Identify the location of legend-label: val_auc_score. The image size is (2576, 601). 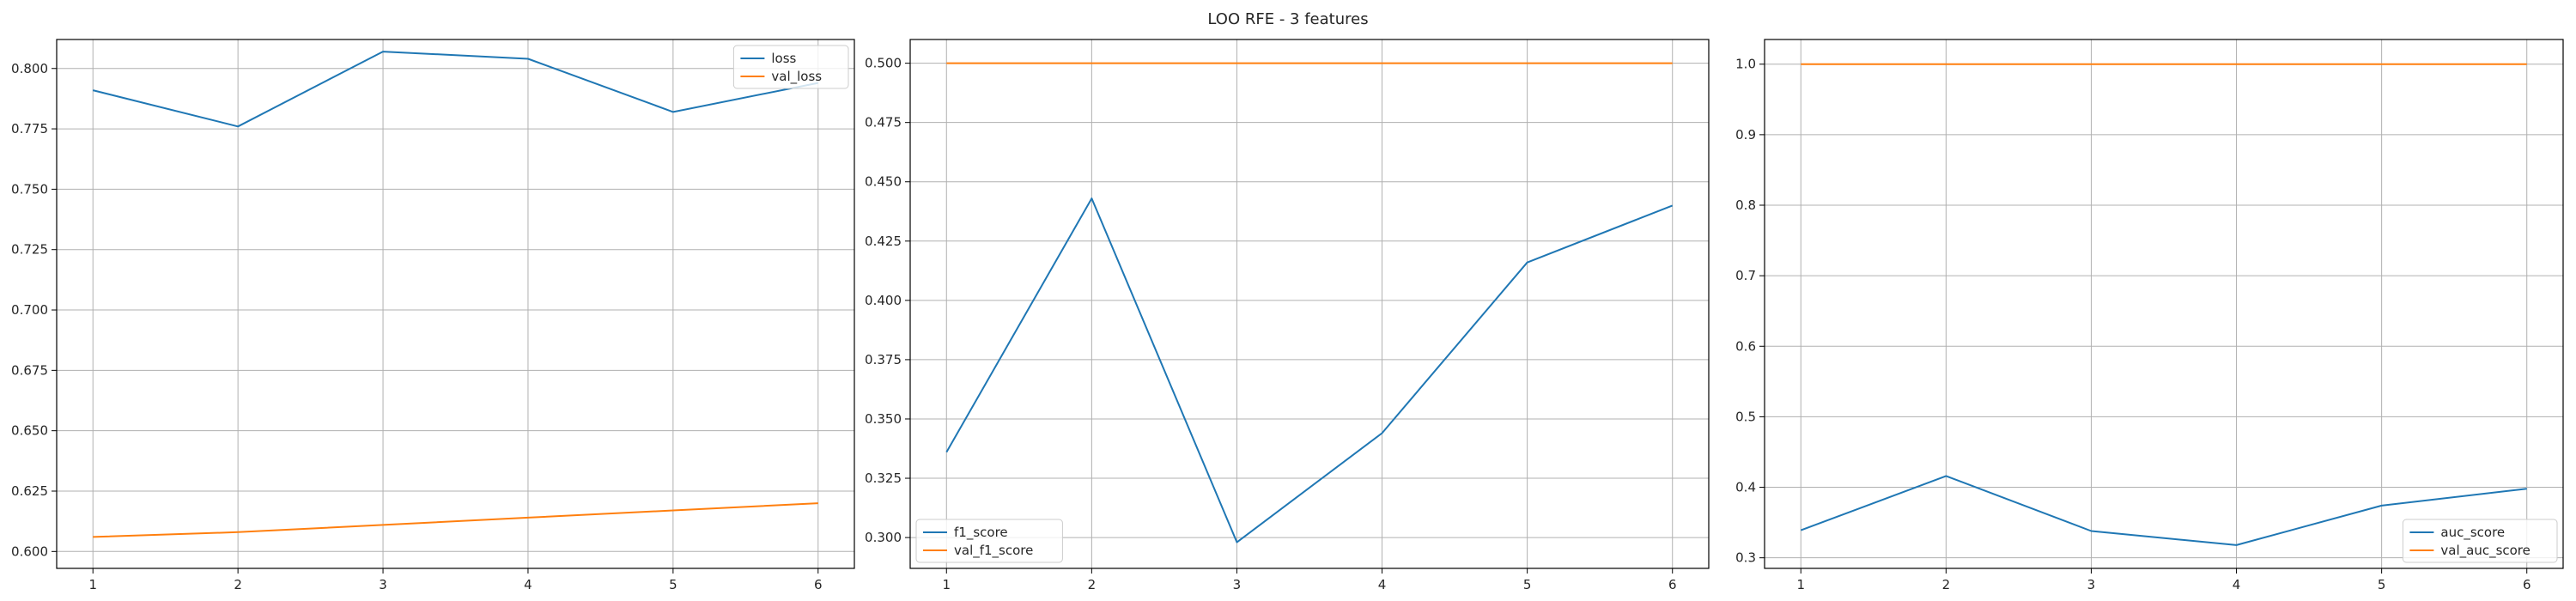
(2485, 551).